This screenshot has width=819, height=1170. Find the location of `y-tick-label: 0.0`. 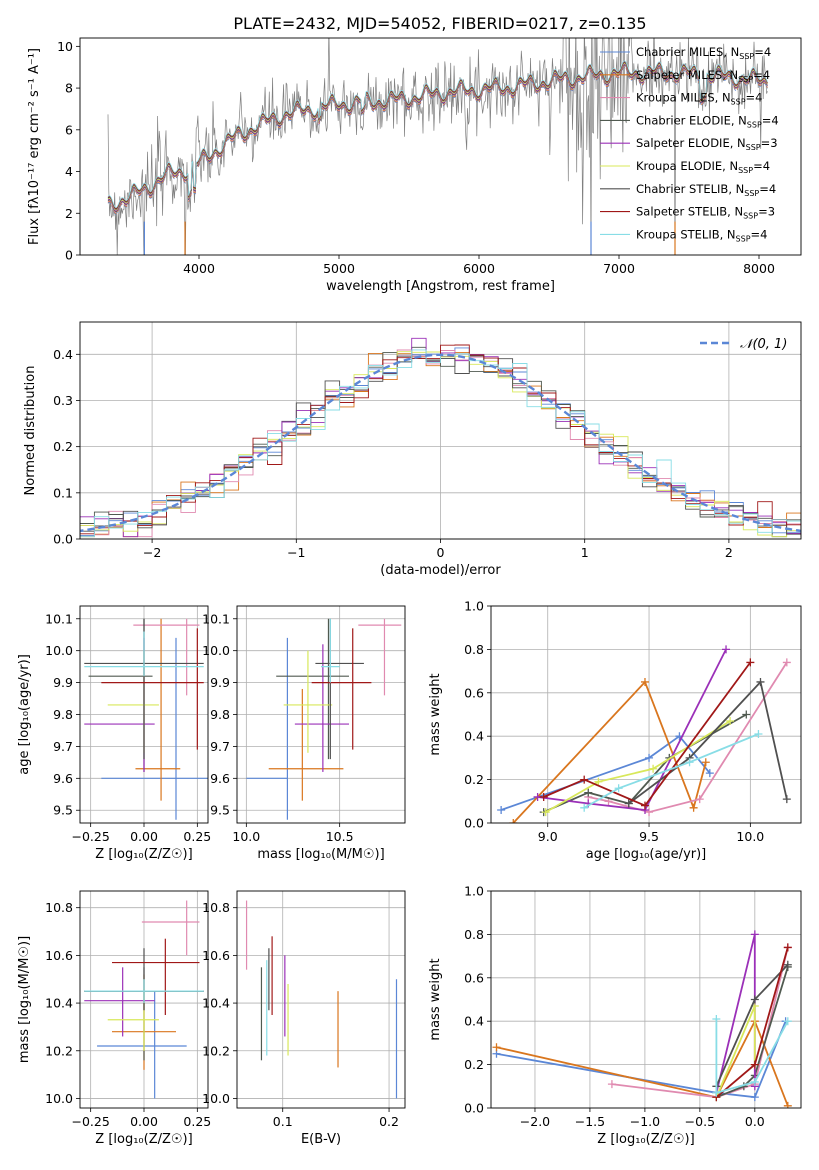

y-tick-label: 0.0 is located at coordinates (474, 1108).